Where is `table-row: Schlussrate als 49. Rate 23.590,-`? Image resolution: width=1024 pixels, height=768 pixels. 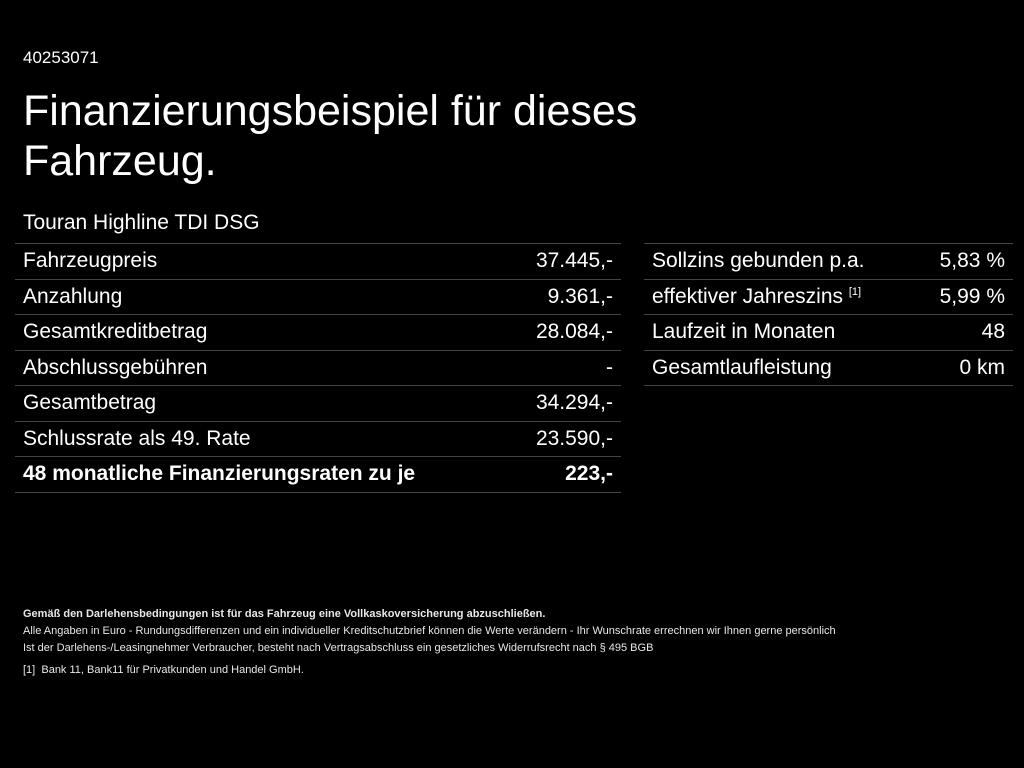 table-row: Schlussrate als 49. Rate 23.590,- is located at coordinates (318, 439).